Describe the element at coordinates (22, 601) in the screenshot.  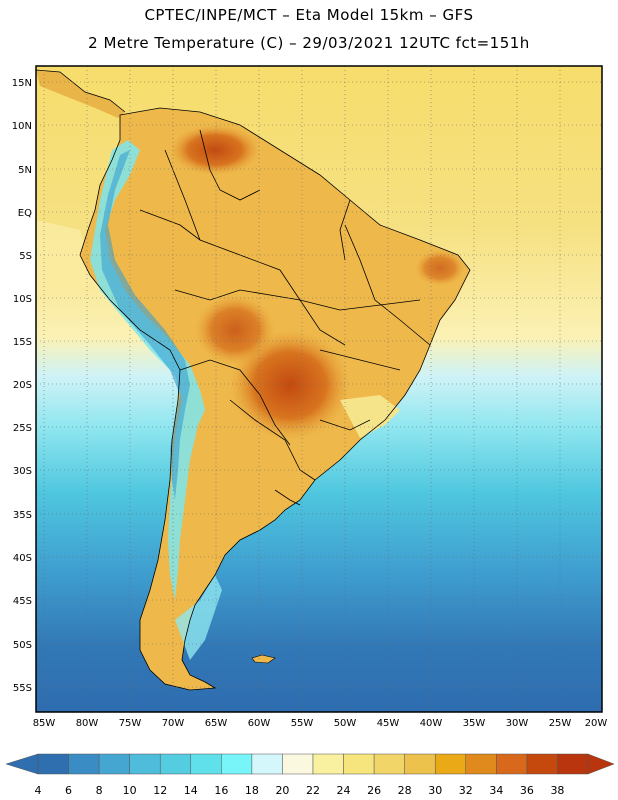
I see `lat-label: 45S` at that location.